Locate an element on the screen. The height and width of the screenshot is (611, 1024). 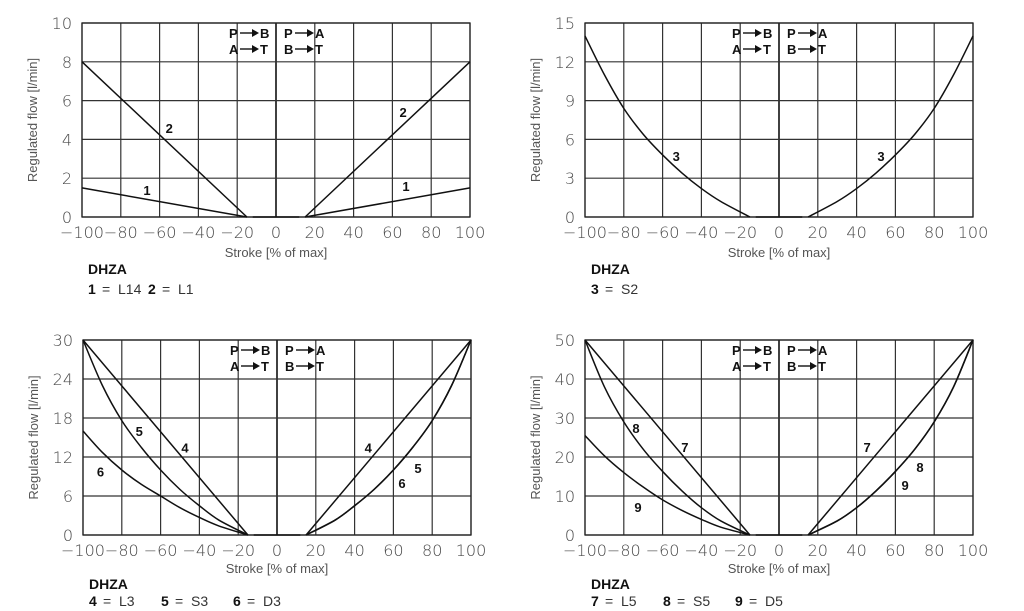
legend-code: S2 is located at coordinates (629, 289).